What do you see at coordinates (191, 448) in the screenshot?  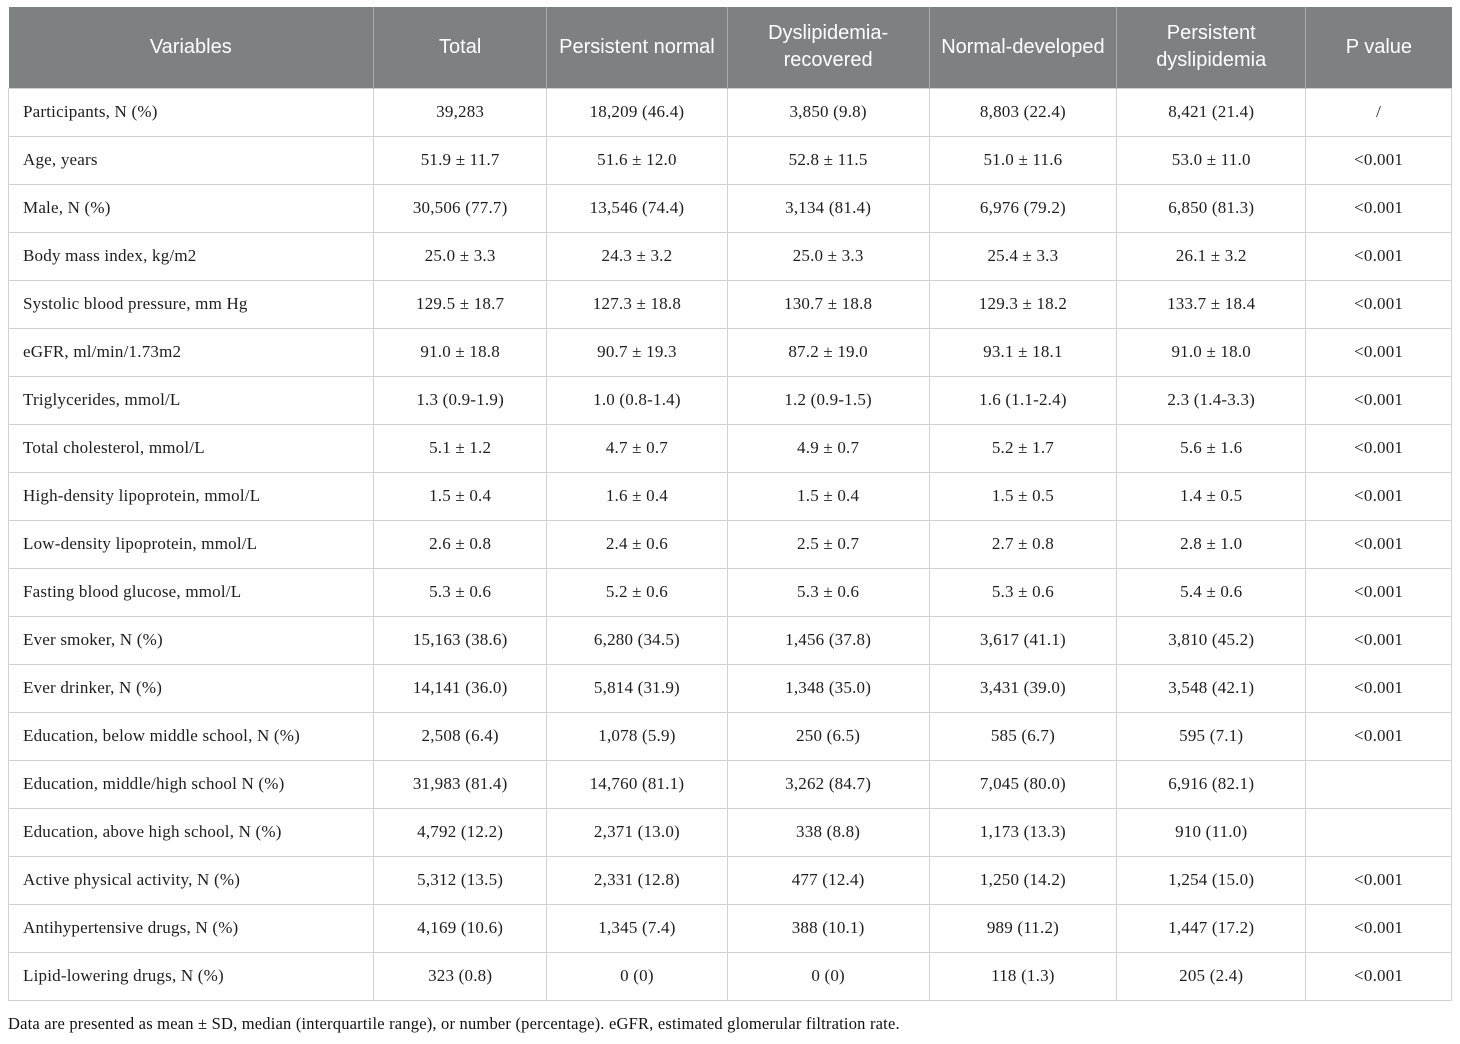 I see `variable-cell: Total cholesterol, mmol/L` at bounding box center [191, 448].